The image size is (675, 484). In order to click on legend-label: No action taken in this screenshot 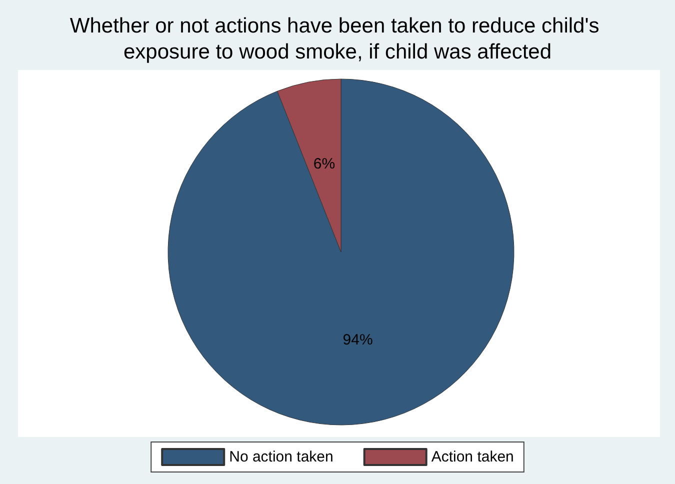, I will do `click(281, 457)`.